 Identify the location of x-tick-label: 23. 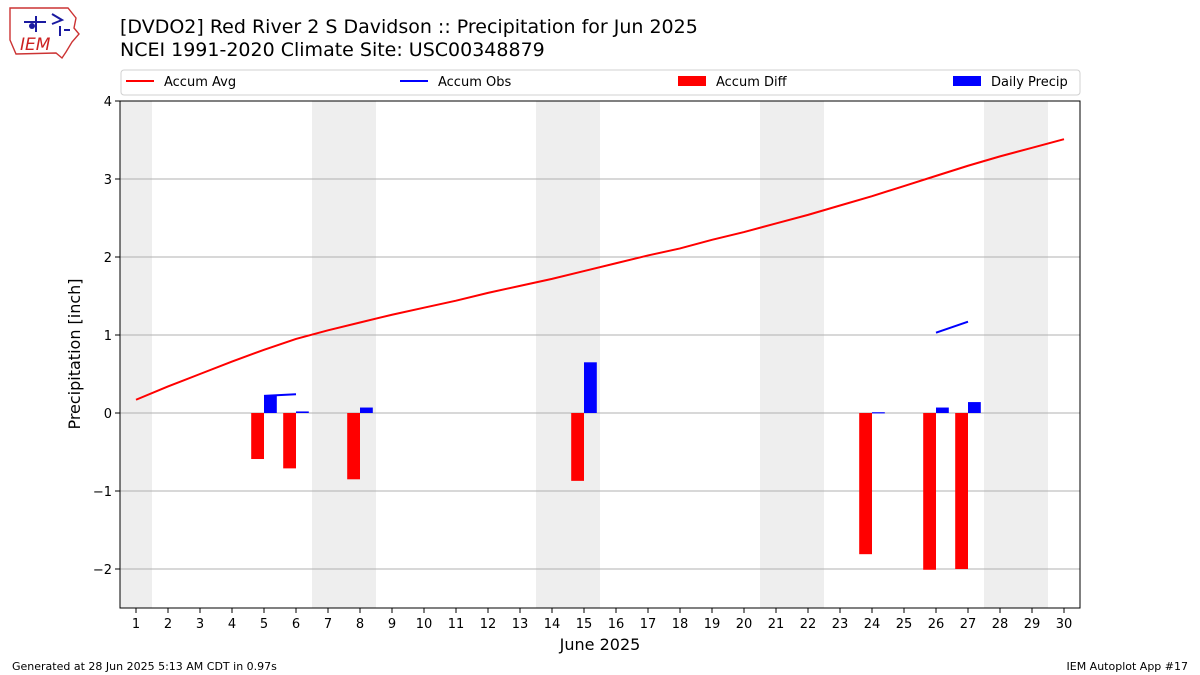
(840, 624).